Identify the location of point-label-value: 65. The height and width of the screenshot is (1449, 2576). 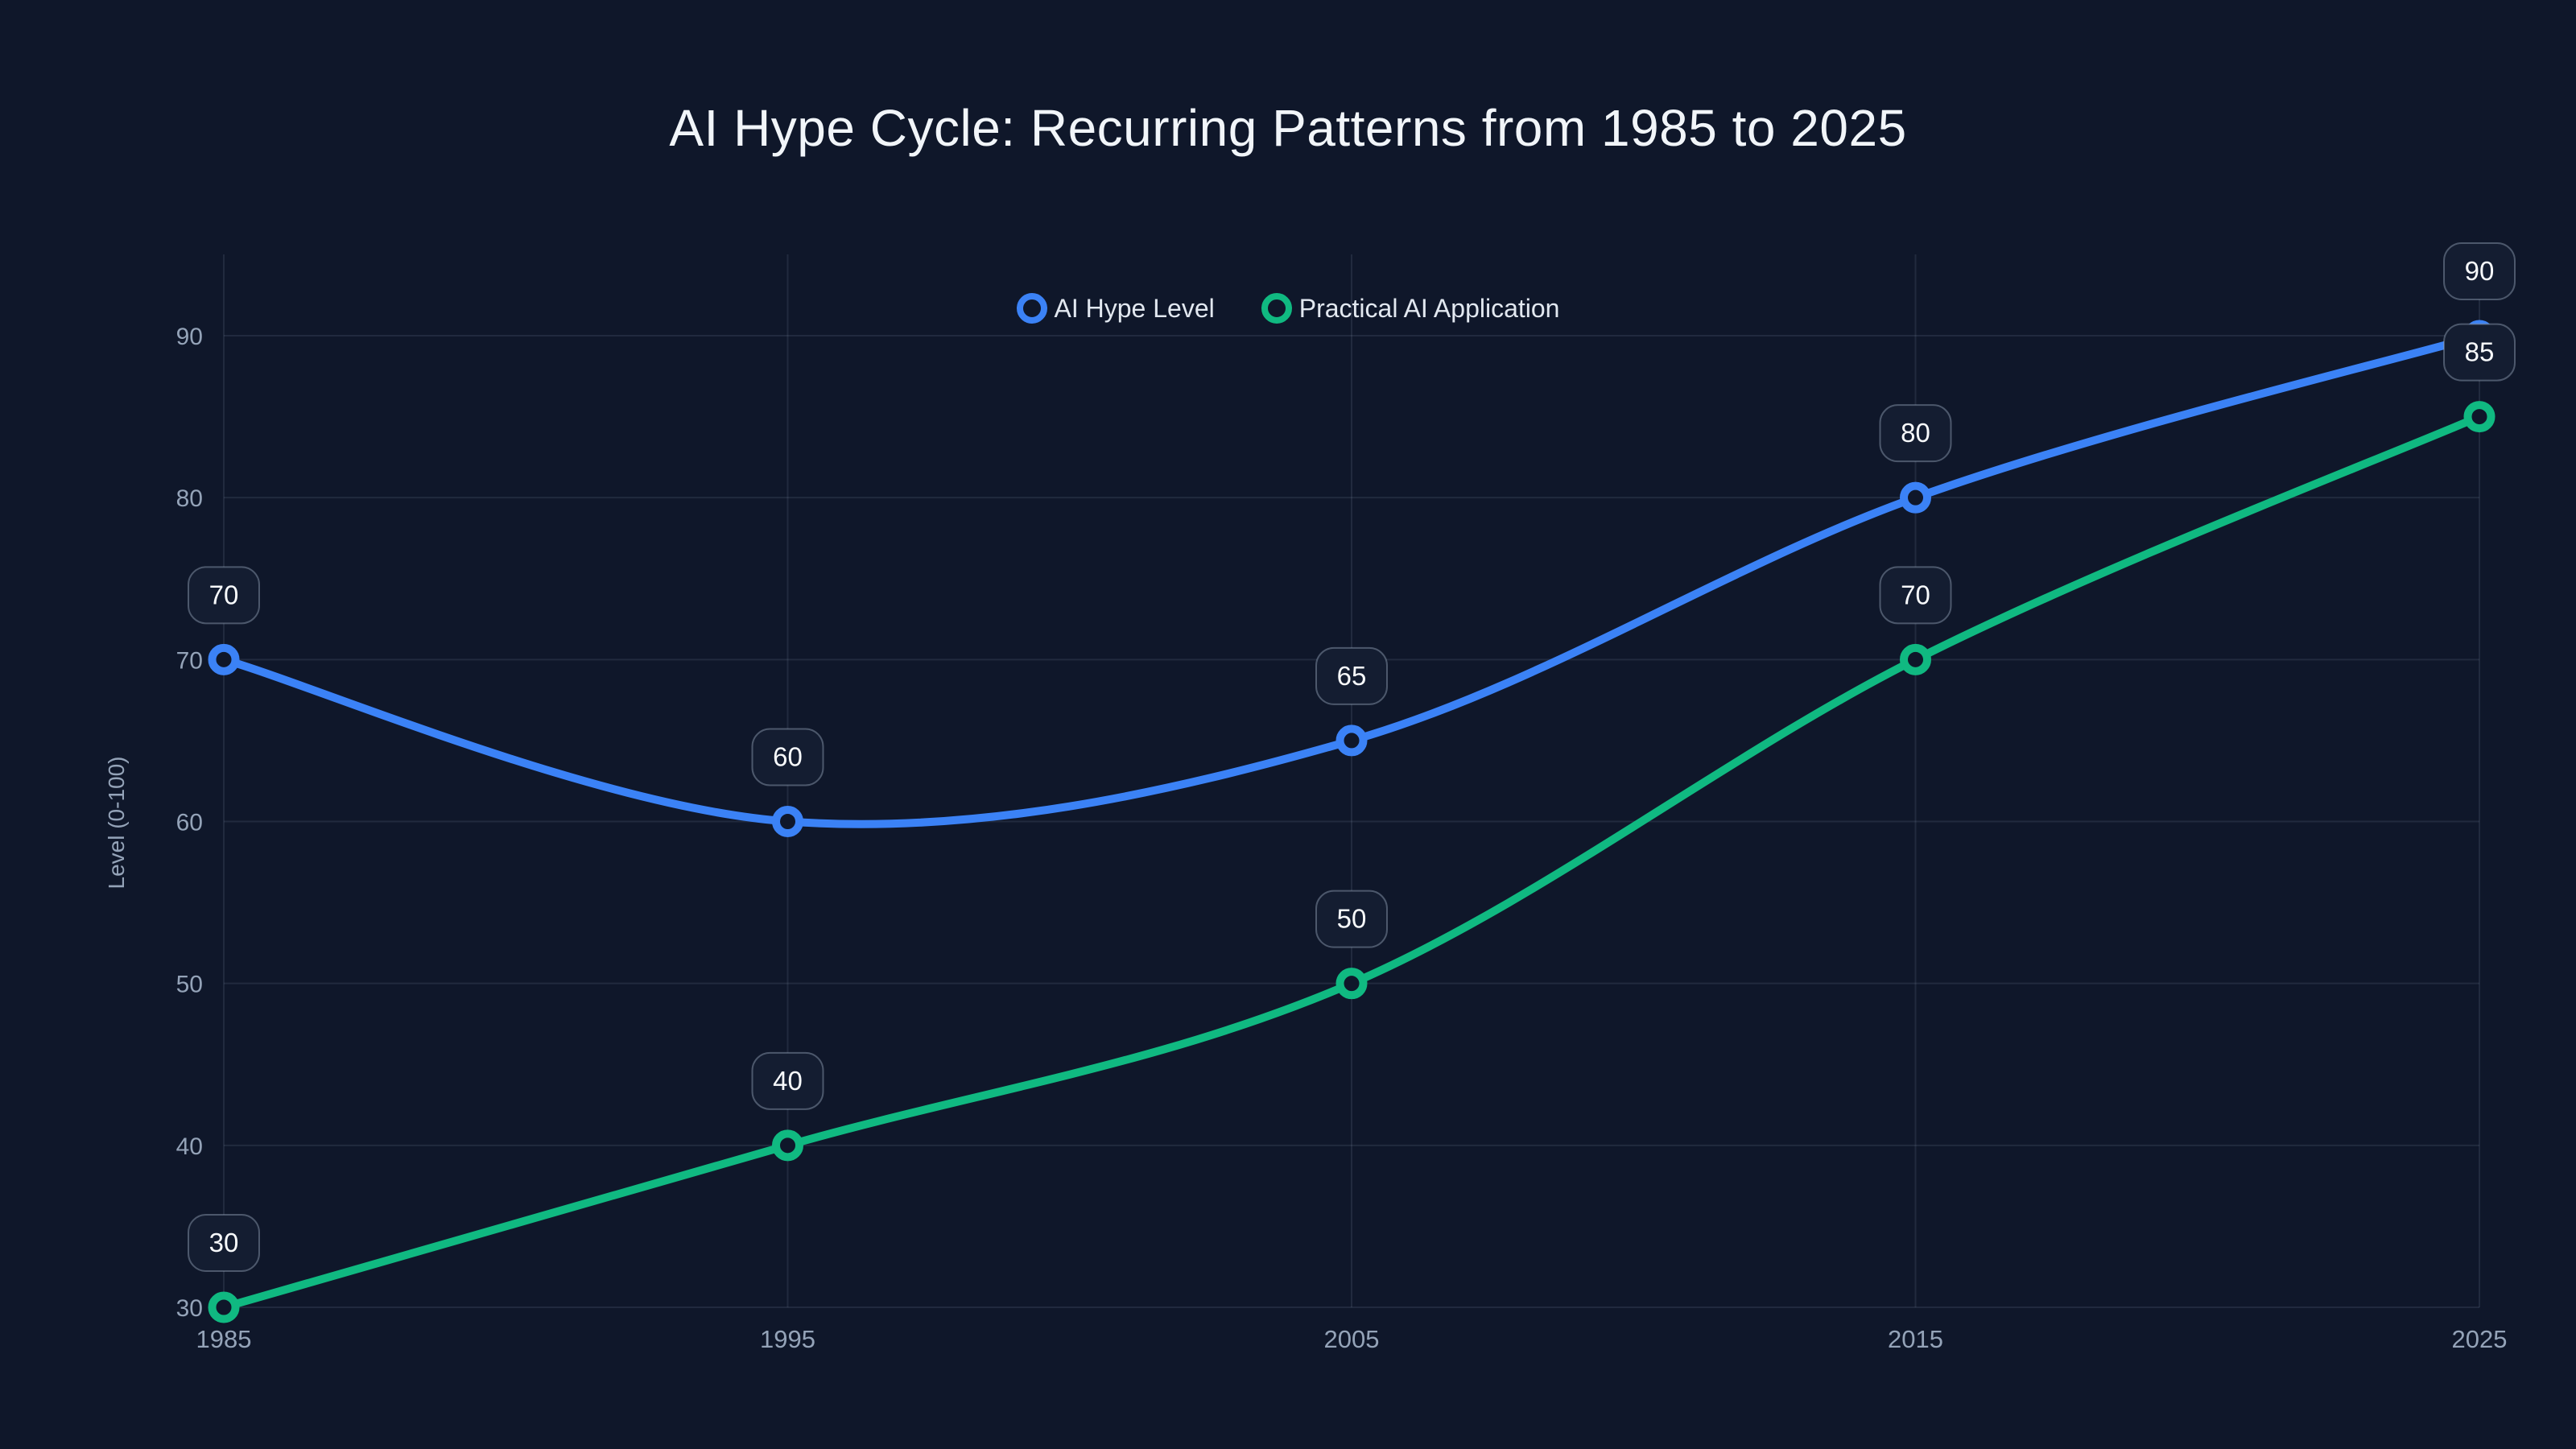
(1352, 676).